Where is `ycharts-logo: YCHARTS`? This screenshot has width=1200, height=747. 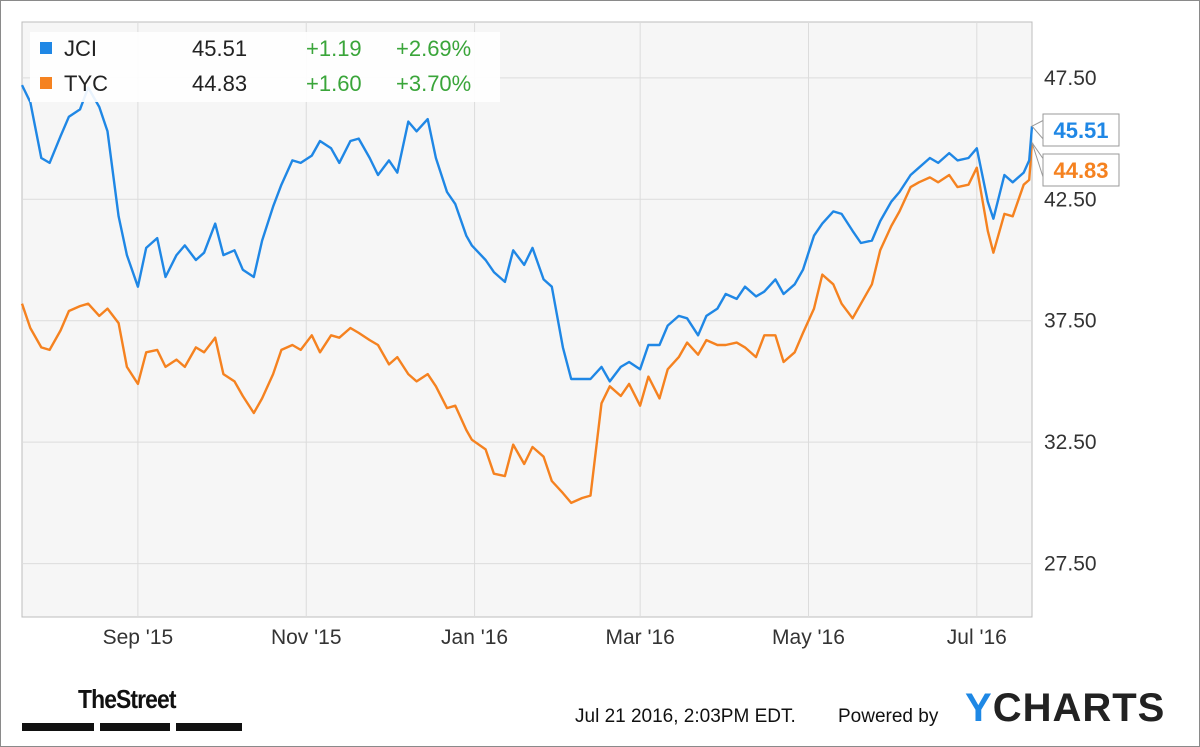
ycharts-logo: YCHARTS is located at coordinates (1065, 708).